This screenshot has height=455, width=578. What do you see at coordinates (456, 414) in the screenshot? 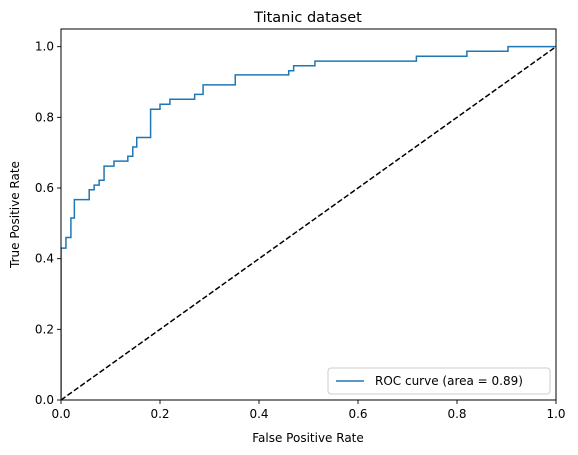
I see `x-tick-label: 0.8` at bounding box center [456, 414].